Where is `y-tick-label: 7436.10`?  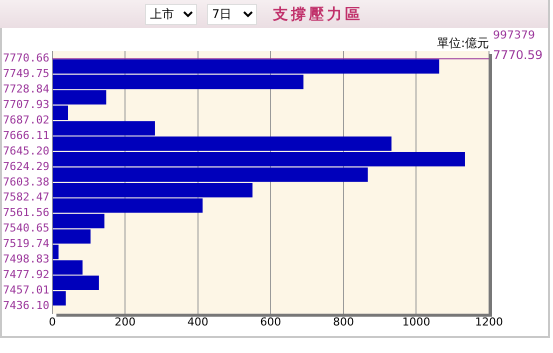
y-tick-label: 7436.10 is located at coordinates (26, 305).